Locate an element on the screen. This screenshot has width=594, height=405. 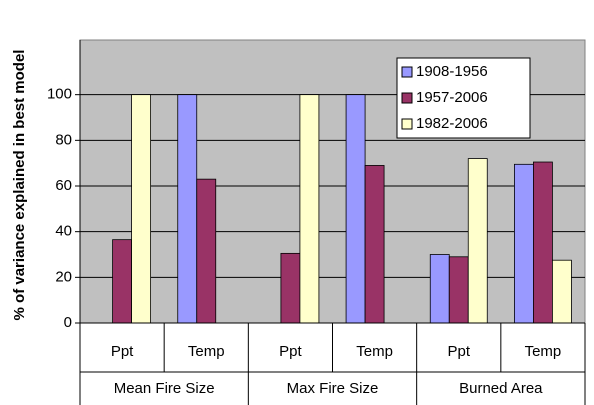
legend-label: 1908-1956 is located at coordinates (452, 71).